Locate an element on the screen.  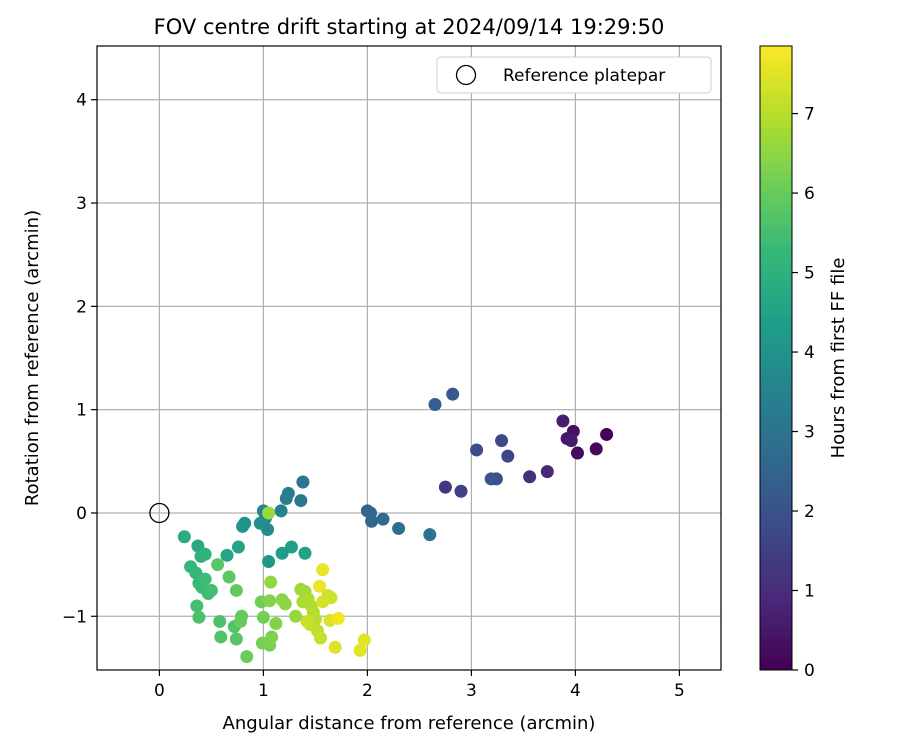
legend: Reference platepar is located at coordinates (574, 75).